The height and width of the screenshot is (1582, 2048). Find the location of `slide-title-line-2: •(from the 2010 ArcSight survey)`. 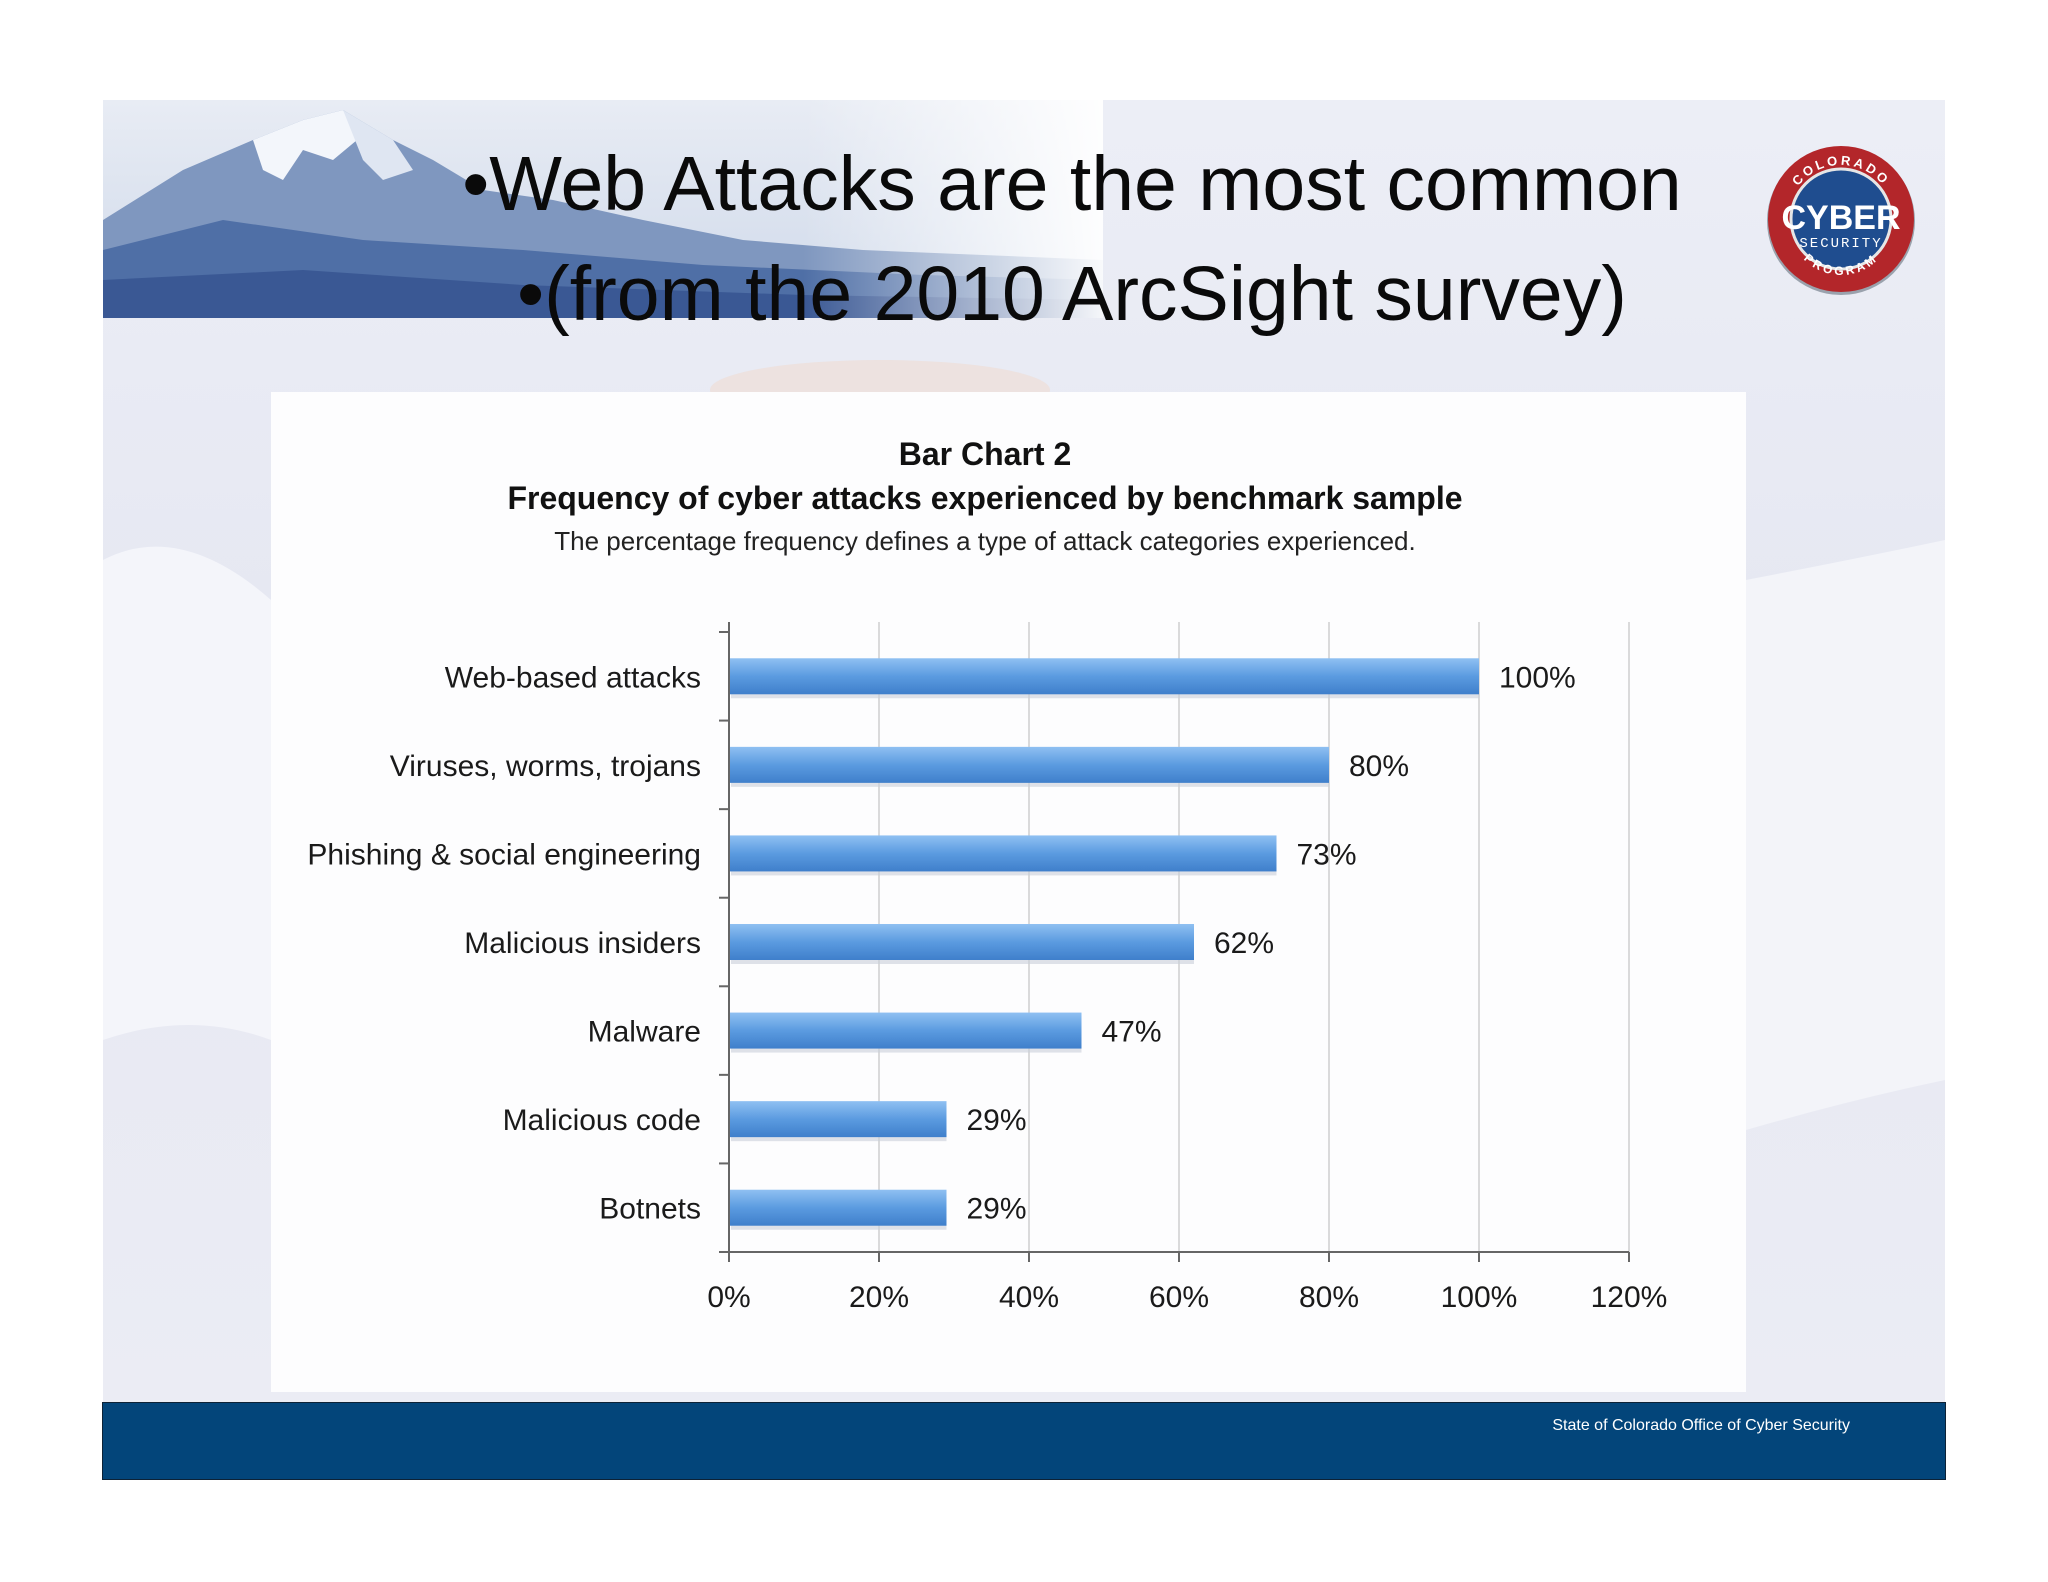

slide-title-line-2: •(from the 2010 ArcSight survey) is located at coordinates (1072, 294).